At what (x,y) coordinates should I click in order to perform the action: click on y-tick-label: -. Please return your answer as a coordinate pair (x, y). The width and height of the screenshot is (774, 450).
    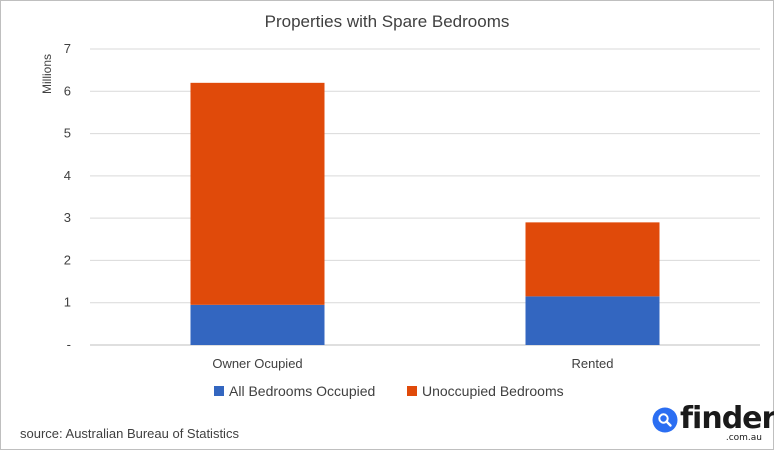
    Looking at the image, I should click on (69, 344).